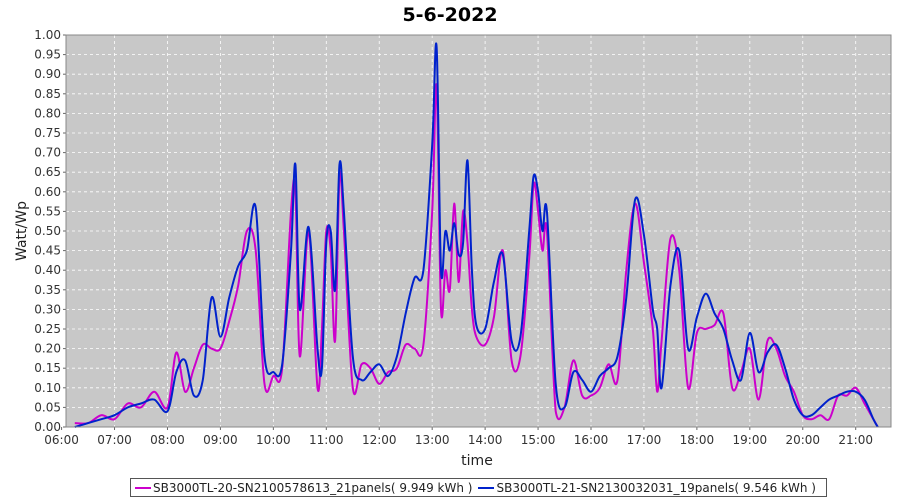 This screenshot has height=500, width=900. Describe the element at coordinates (167, 440) in the screenshot. I see `x-tick-label: 08:00` at that location.